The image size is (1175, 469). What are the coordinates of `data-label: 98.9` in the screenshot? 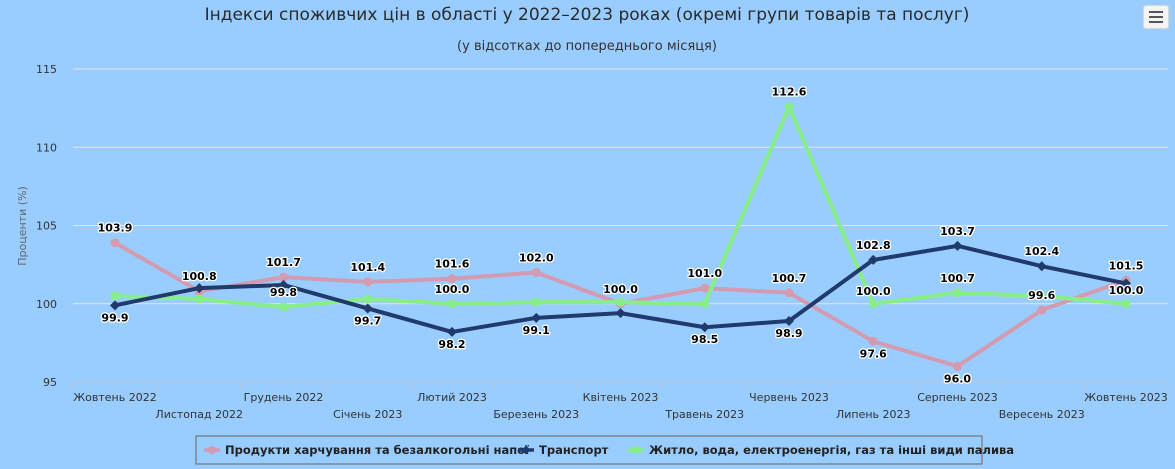 It's located at (788, 333).